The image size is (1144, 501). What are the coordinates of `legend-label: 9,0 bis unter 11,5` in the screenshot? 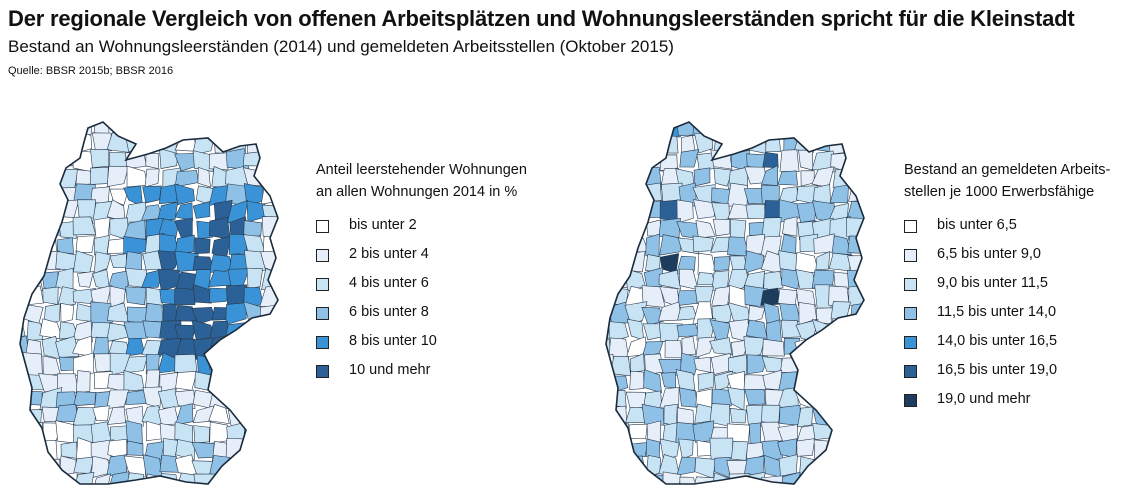 It's located at (992, 283).